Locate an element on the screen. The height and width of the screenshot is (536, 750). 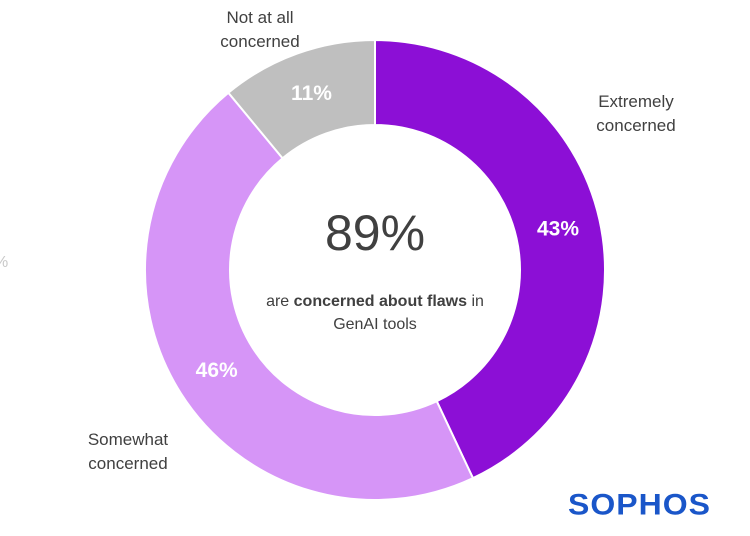
sophos-logo: SOPHOS is located at coordinates (639, 505).